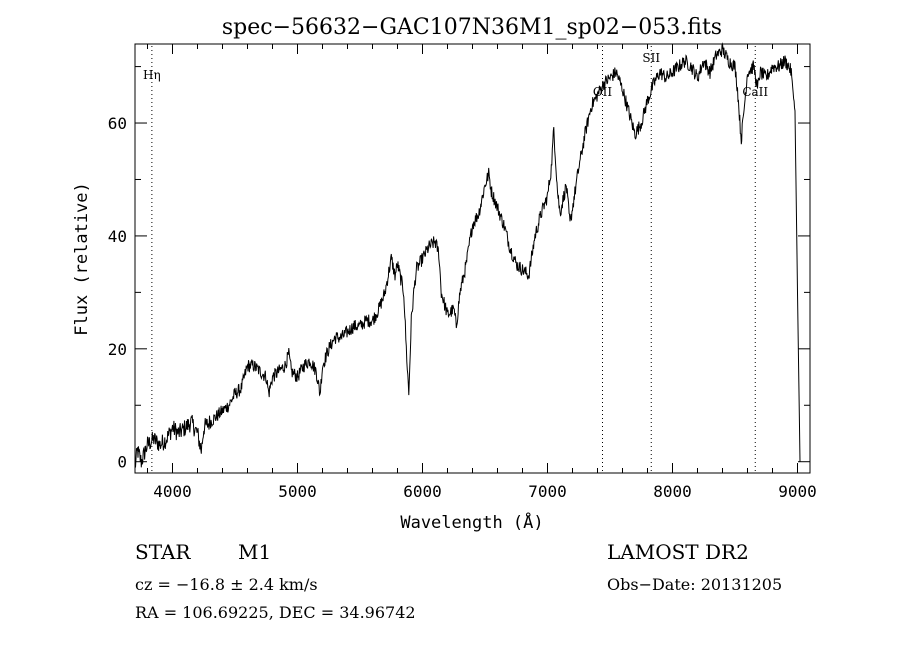 This screenshot has width=900, height=650. I want to click on x-tick-label: 6000, so click(422, 491).